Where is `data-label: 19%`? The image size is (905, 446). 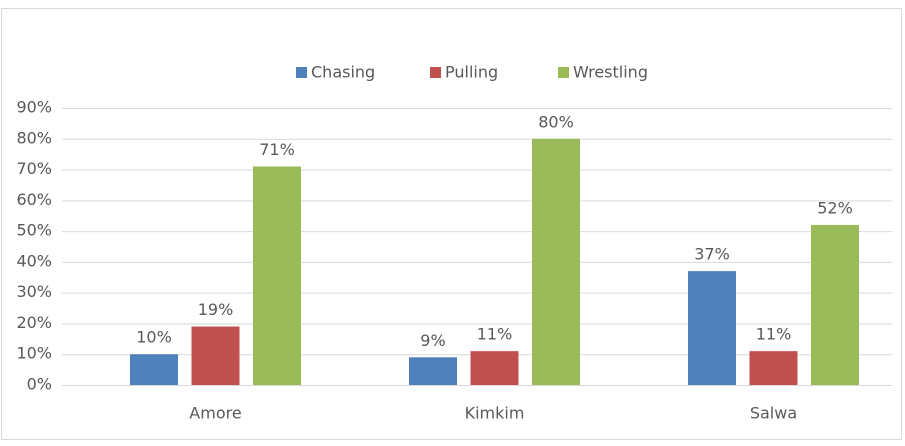
data-label: 19% is located at coordinates (216, 309).